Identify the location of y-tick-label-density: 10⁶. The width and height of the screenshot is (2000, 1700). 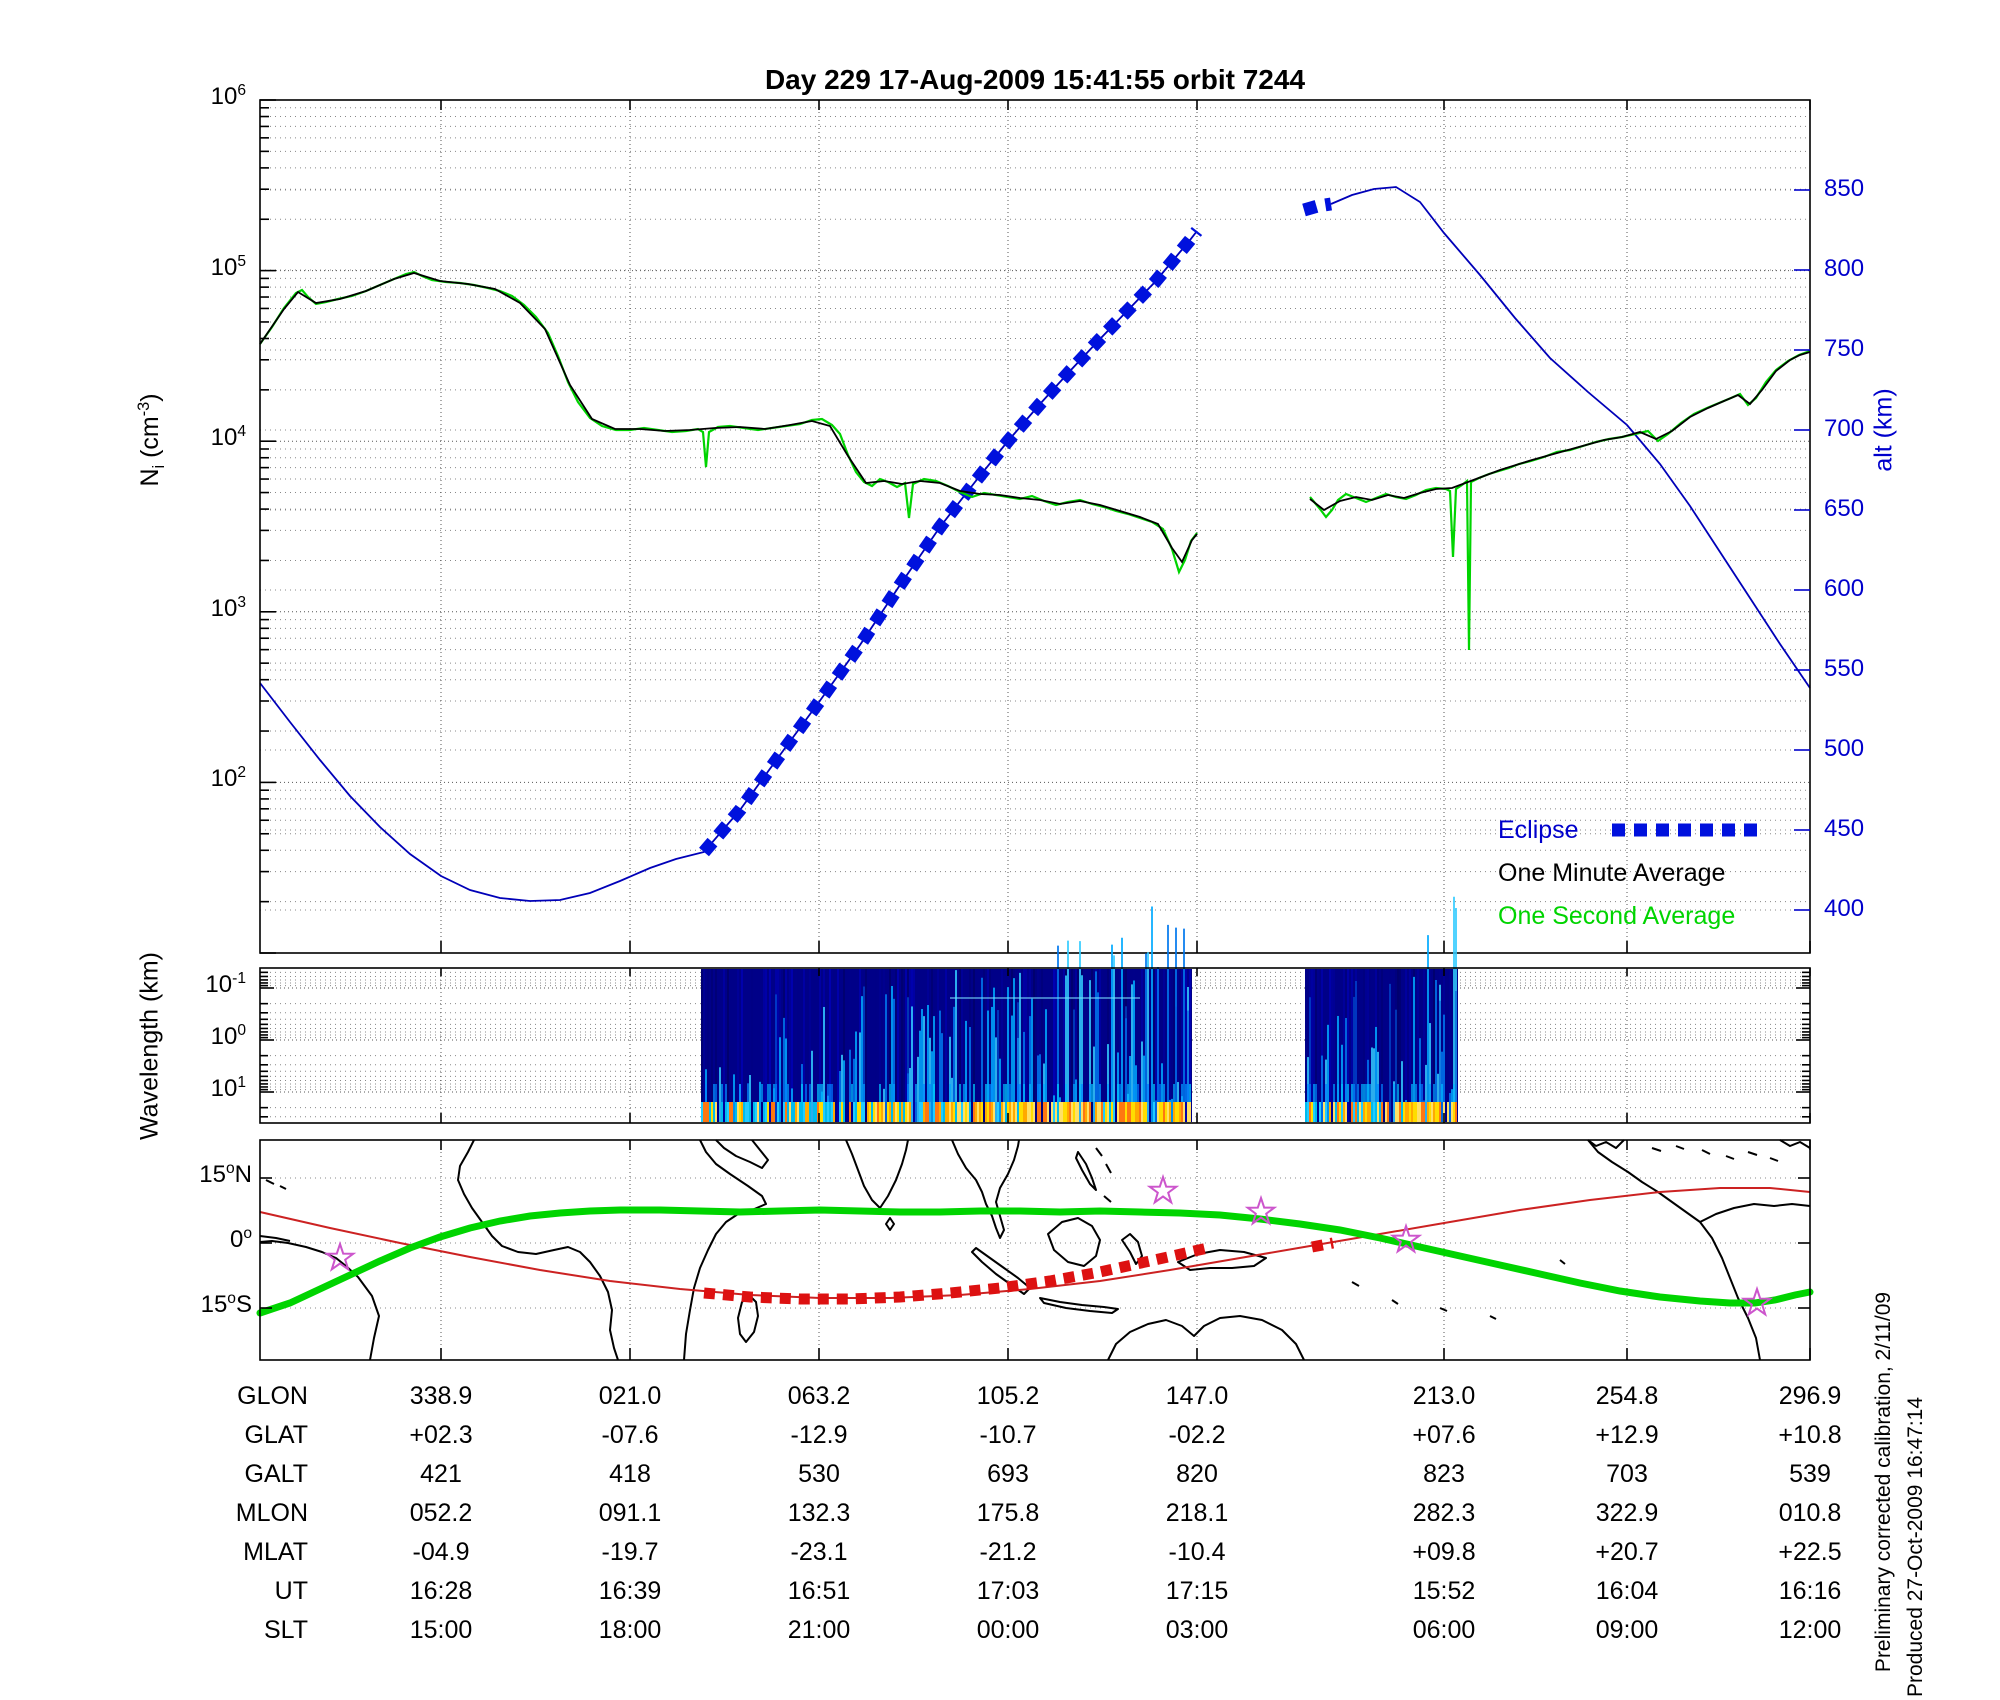
(228, 96).